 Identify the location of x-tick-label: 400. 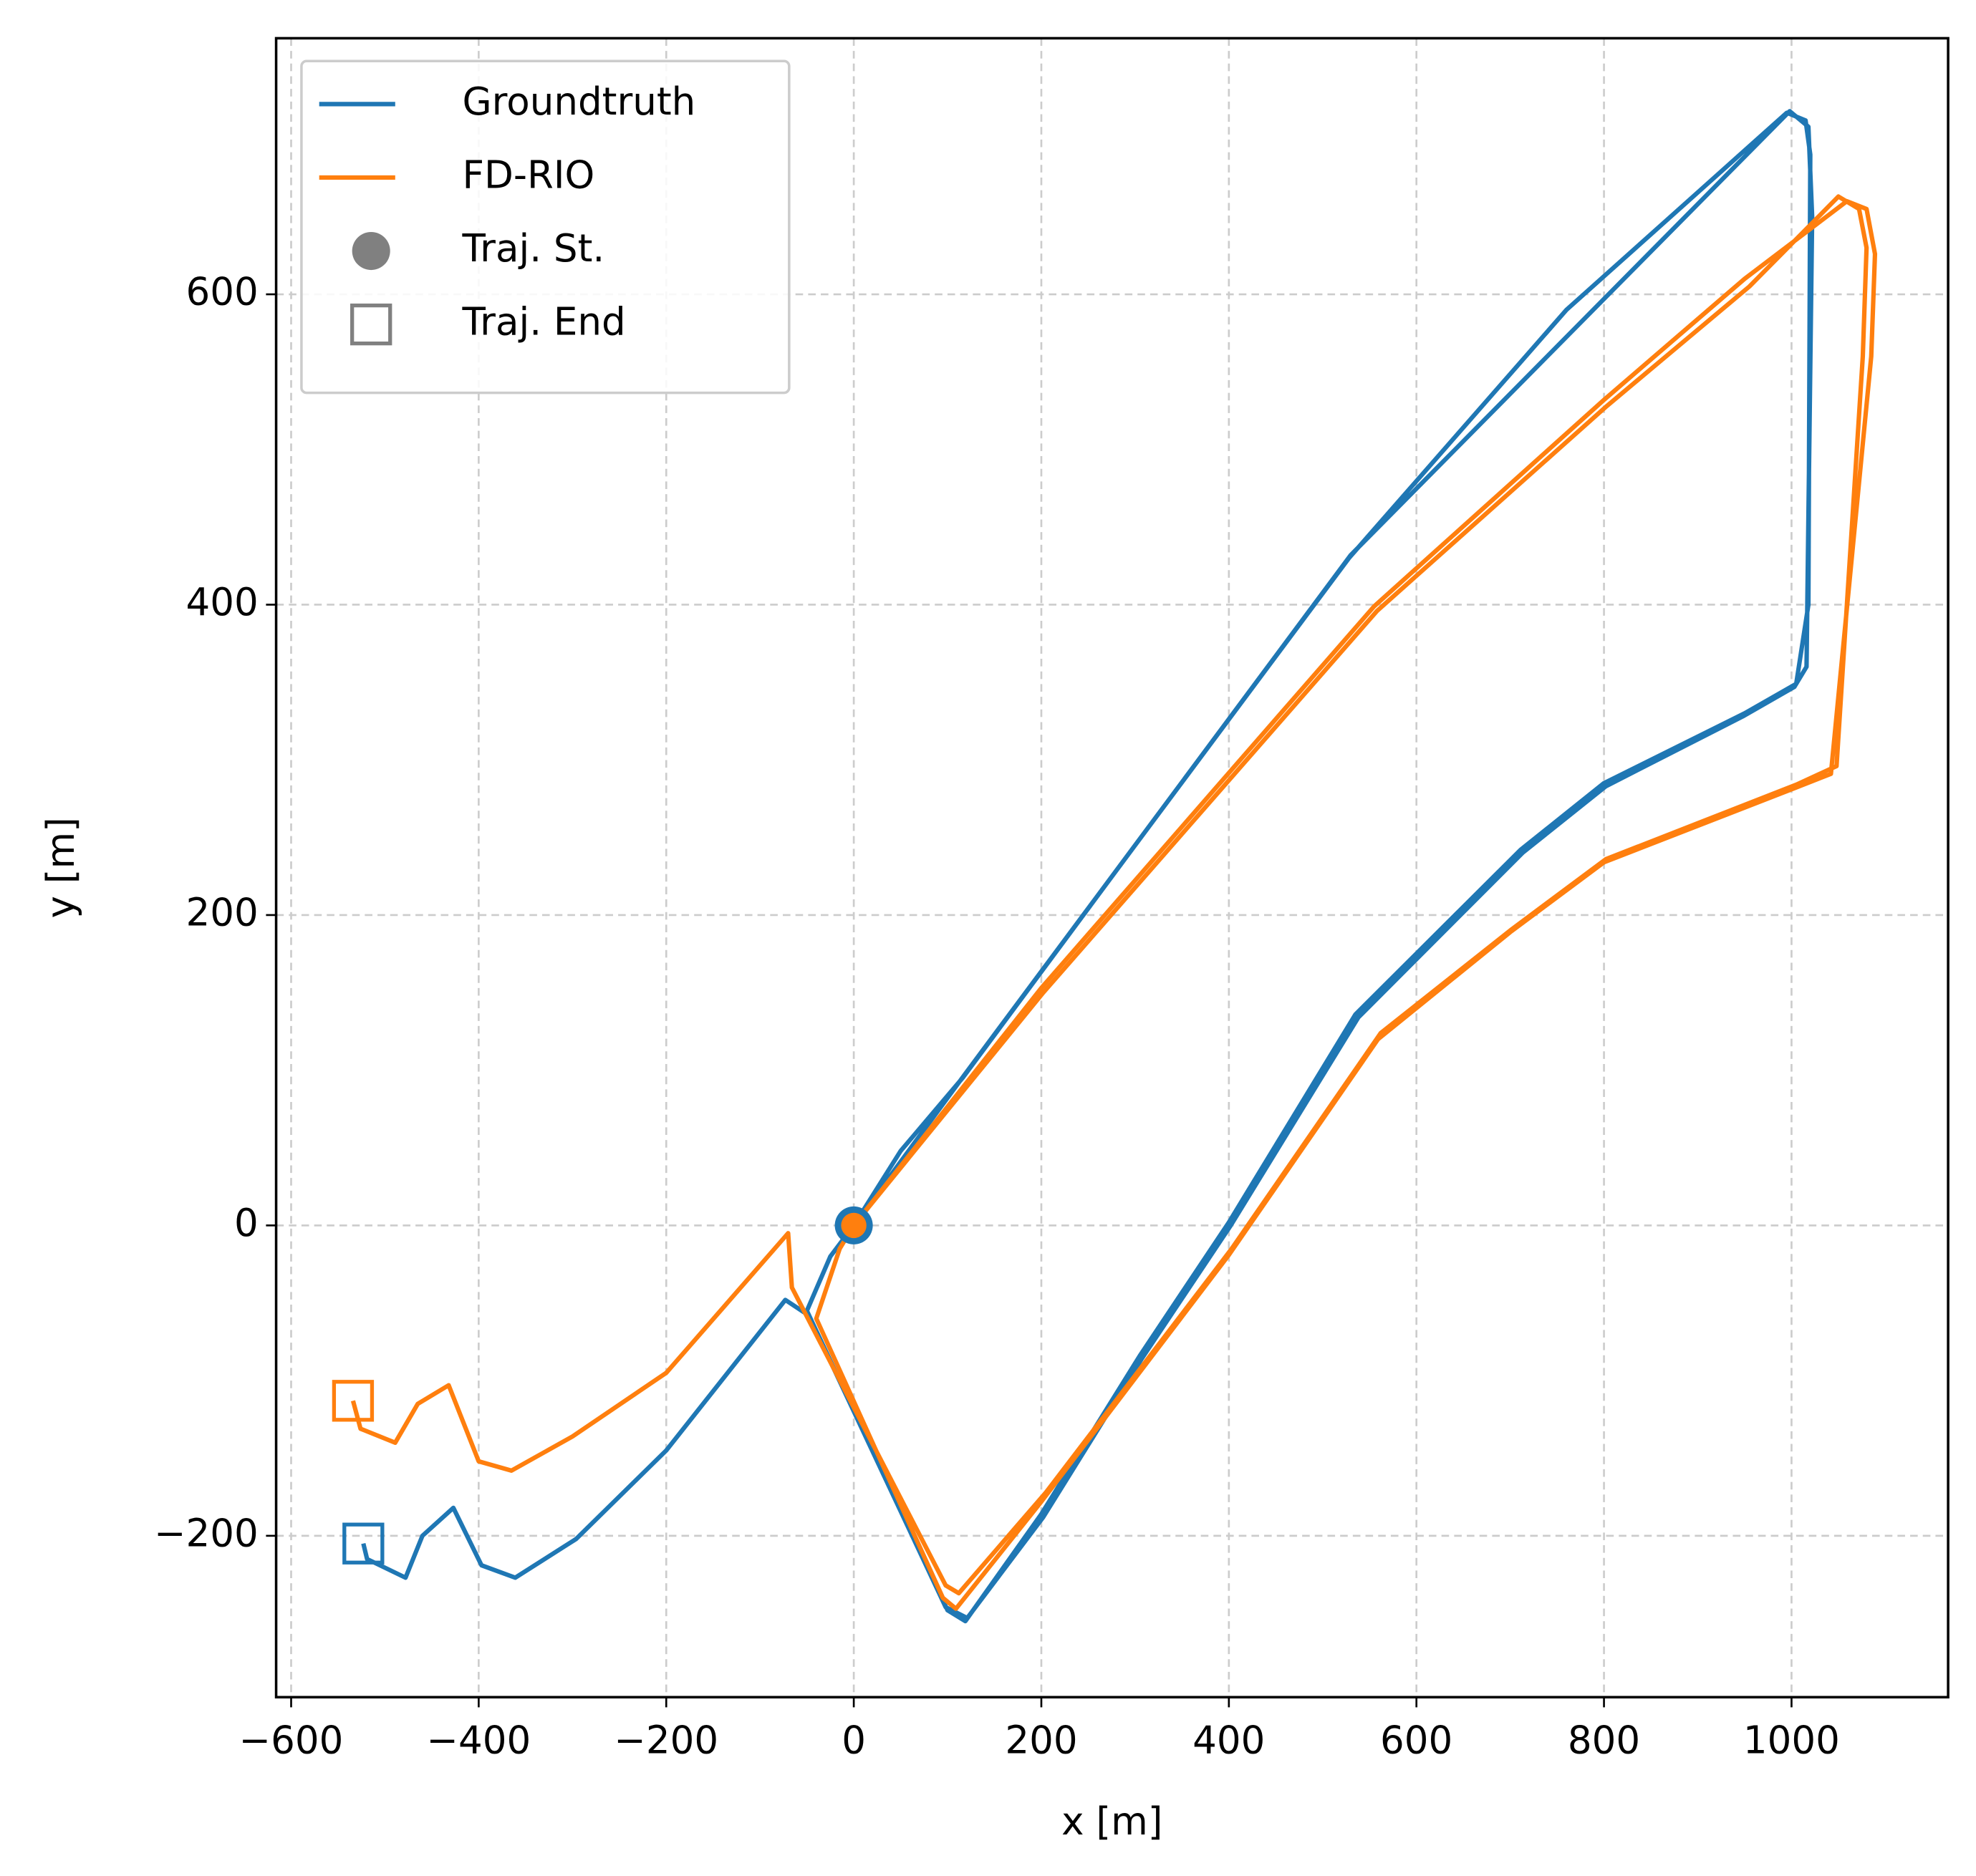
(1228, 1740).